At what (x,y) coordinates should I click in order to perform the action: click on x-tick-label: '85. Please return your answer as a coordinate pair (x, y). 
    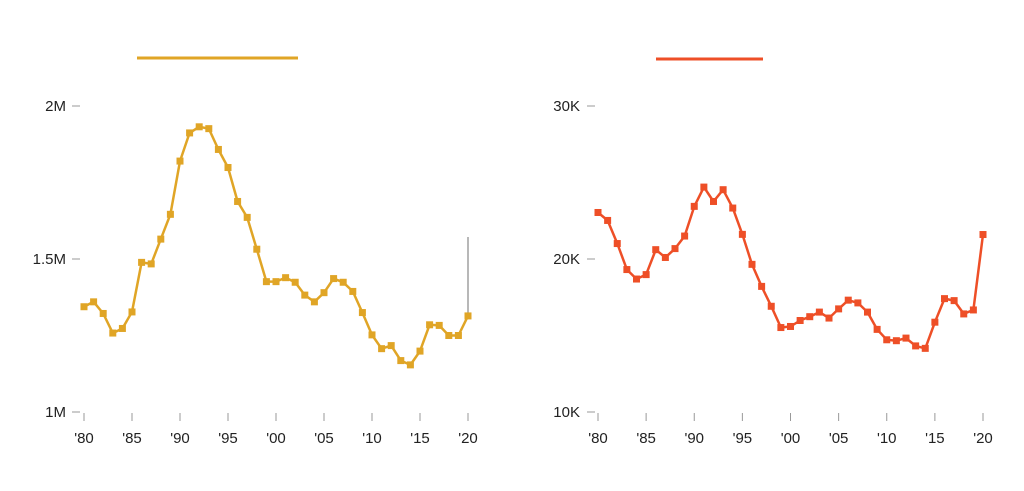
    Looking at the image, I should click on (132, 438).